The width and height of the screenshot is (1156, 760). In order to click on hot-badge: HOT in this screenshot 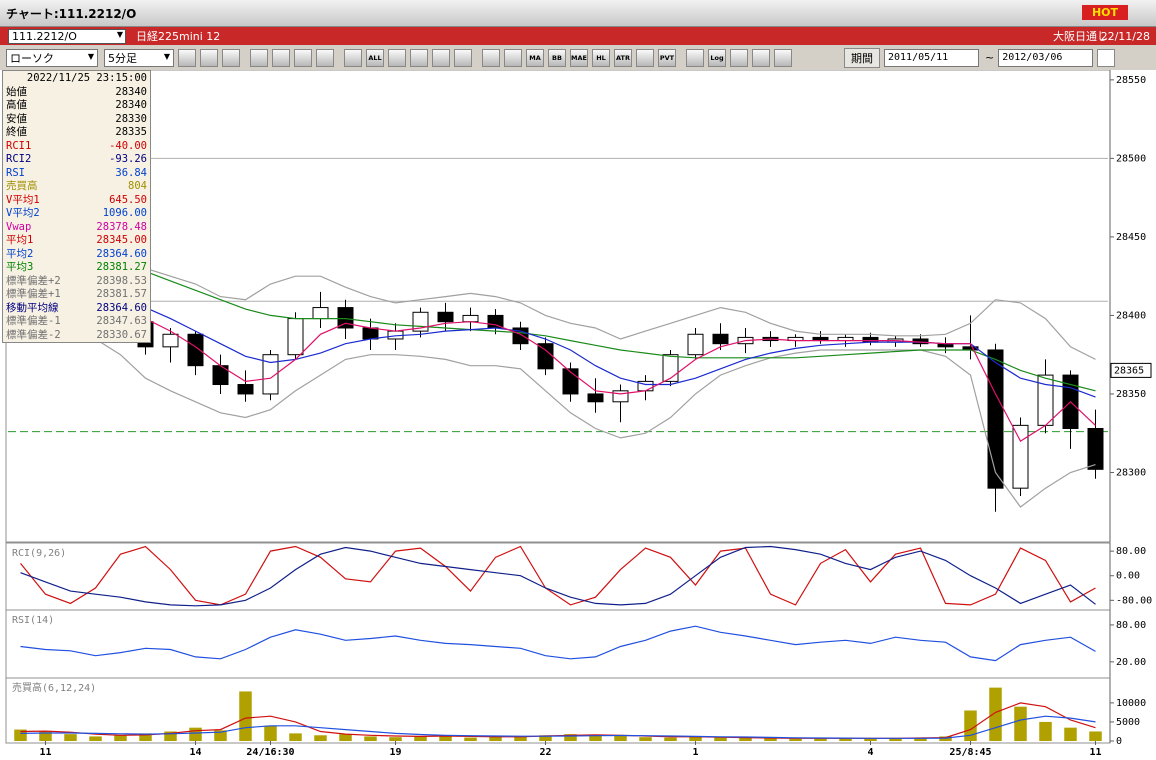, I will do `click(1104, 12)`.